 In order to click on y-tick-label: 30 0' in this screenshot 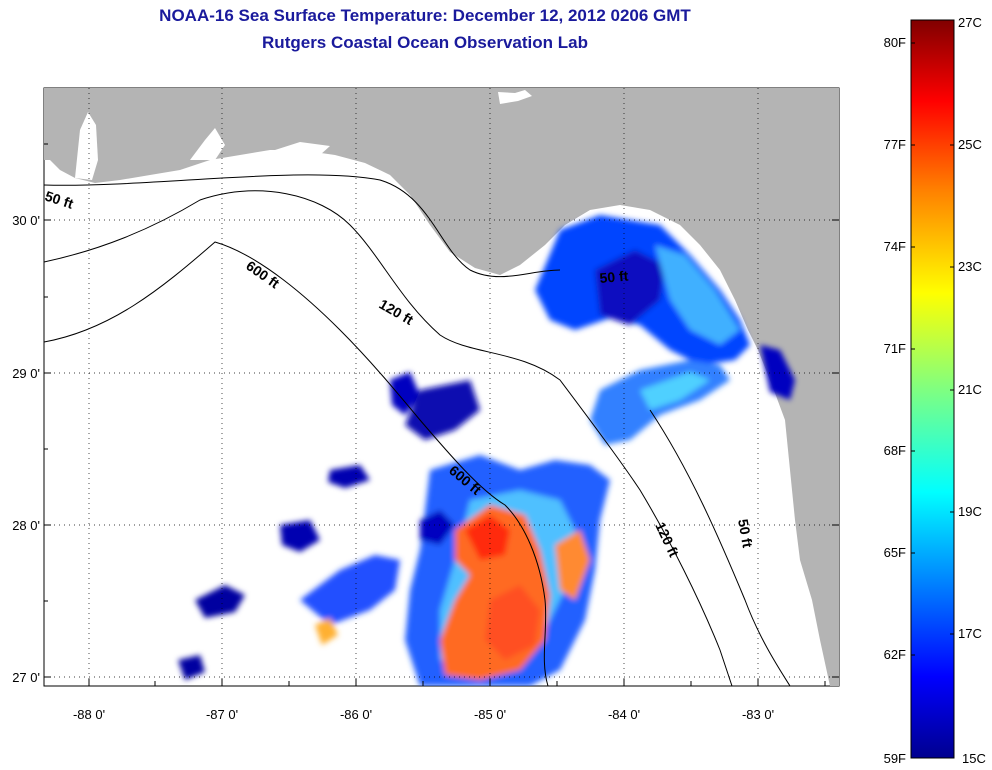, I will do `click(26, 220)`.